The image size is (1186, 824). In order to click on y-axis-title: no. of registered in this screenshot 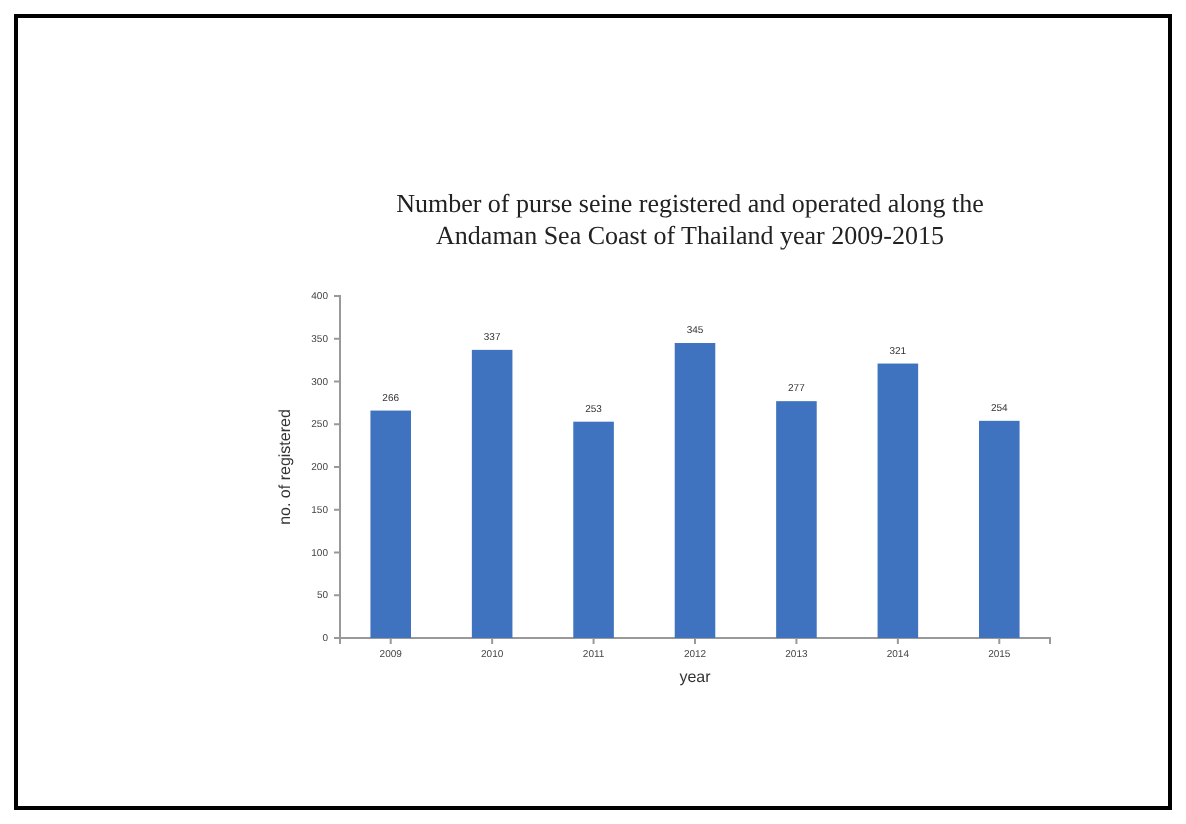, I will do `click(285, 467)`.